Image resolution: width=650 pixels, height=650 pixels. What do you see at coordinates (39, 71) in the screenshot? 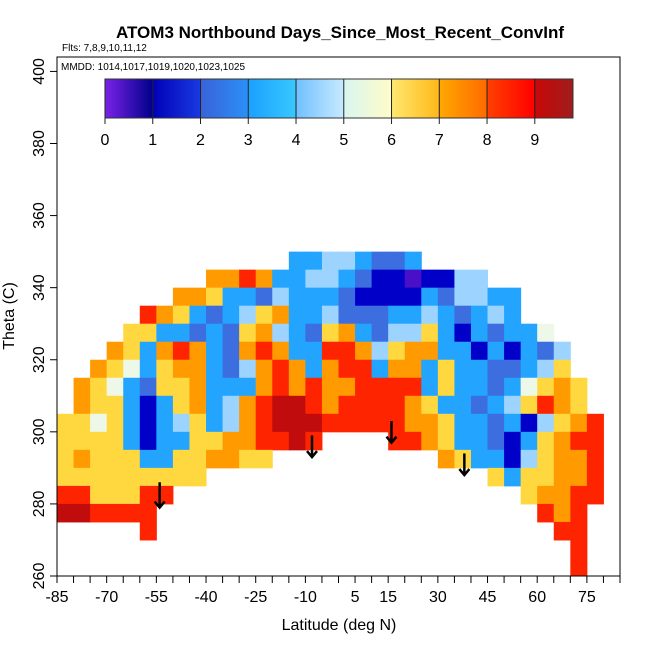
I see `y-tick-label: 400` at bounding box center [39, 71].